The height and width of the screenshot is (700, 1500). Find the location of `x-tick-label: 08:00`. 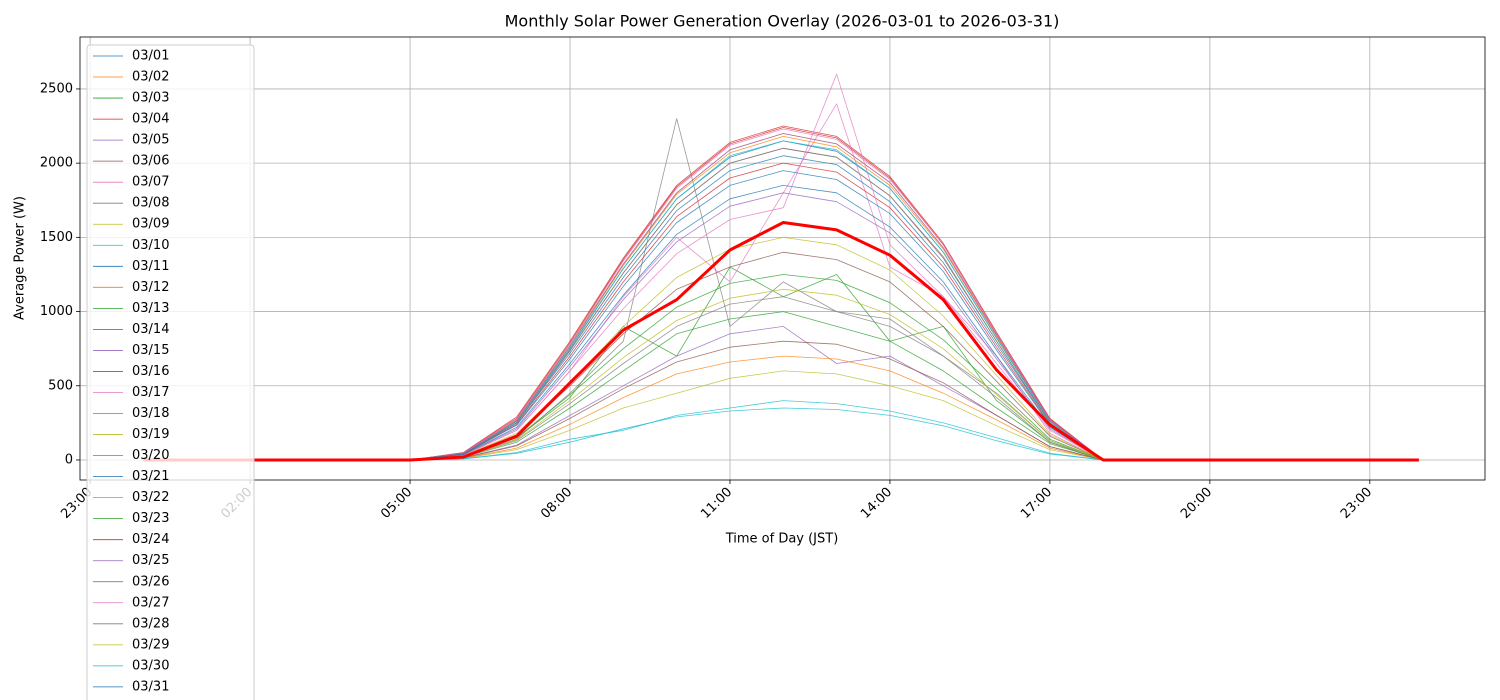

x-tick-label: 08:00 is located at coordinates (556, 503).